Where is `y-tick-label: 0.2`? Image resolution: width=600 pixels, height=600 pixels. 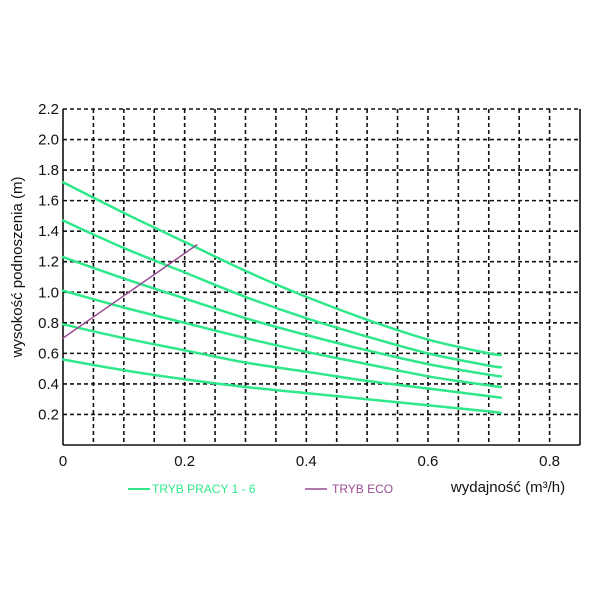
y-tick-label: 0.2 is located at coordinates (48, 414).